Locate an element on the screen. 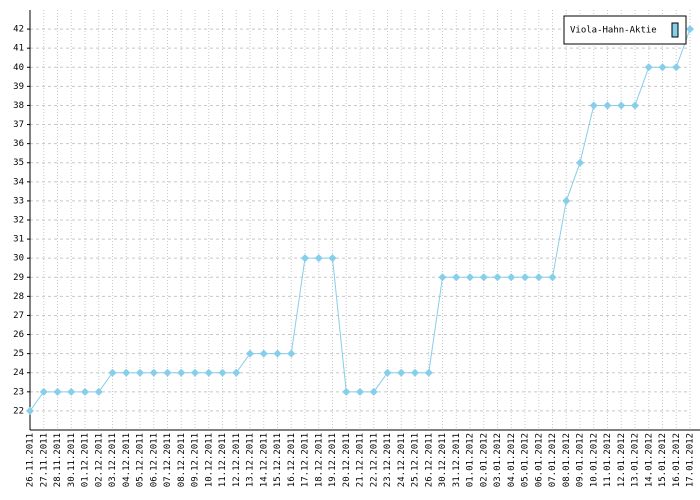 Image resolution: width=700 pixels, height=500 pixels. x-tick-label: 16.01.2012 is located at coordinates (677, 460).